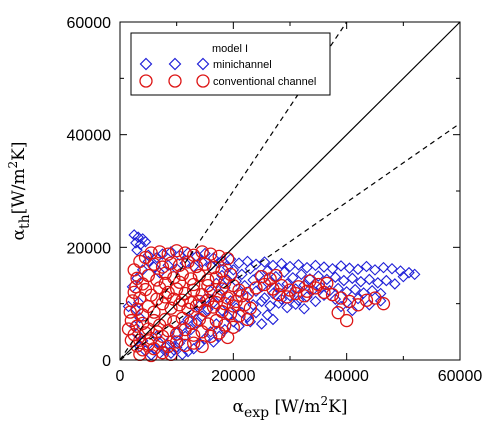 The image size is (489, 425). Describe the element at coordinates (120, 376) in the screenshot. I see `x-tick-label: 0` at that location.